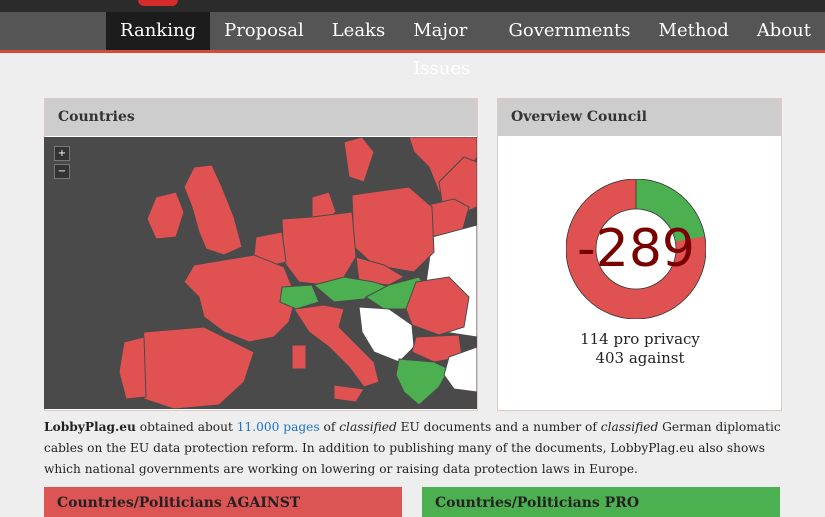 Image resolution: width=825 pixels, height=517 pixels. Describe the element at coordinates (62, 171) in the screenshot. I see `zoom-out-button: −` at that location.